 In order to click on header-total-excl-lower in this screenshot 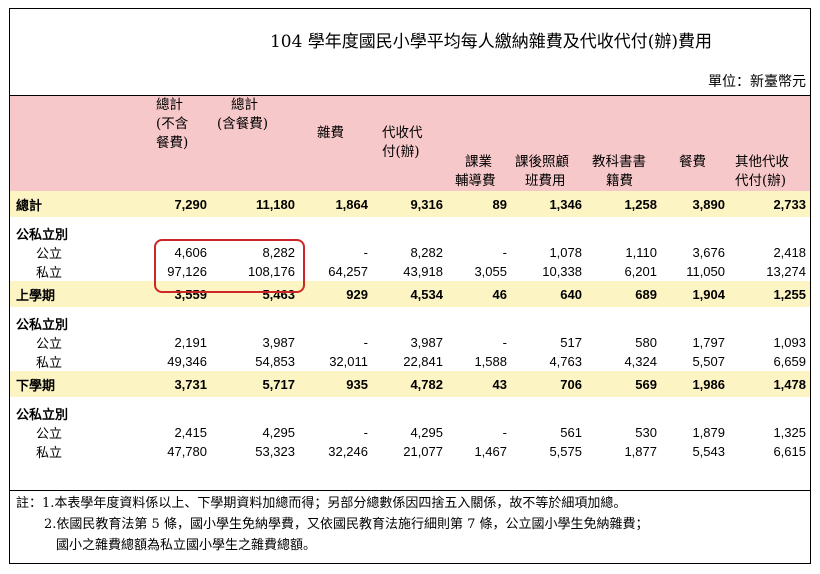, I will do `click(174, 172)`.